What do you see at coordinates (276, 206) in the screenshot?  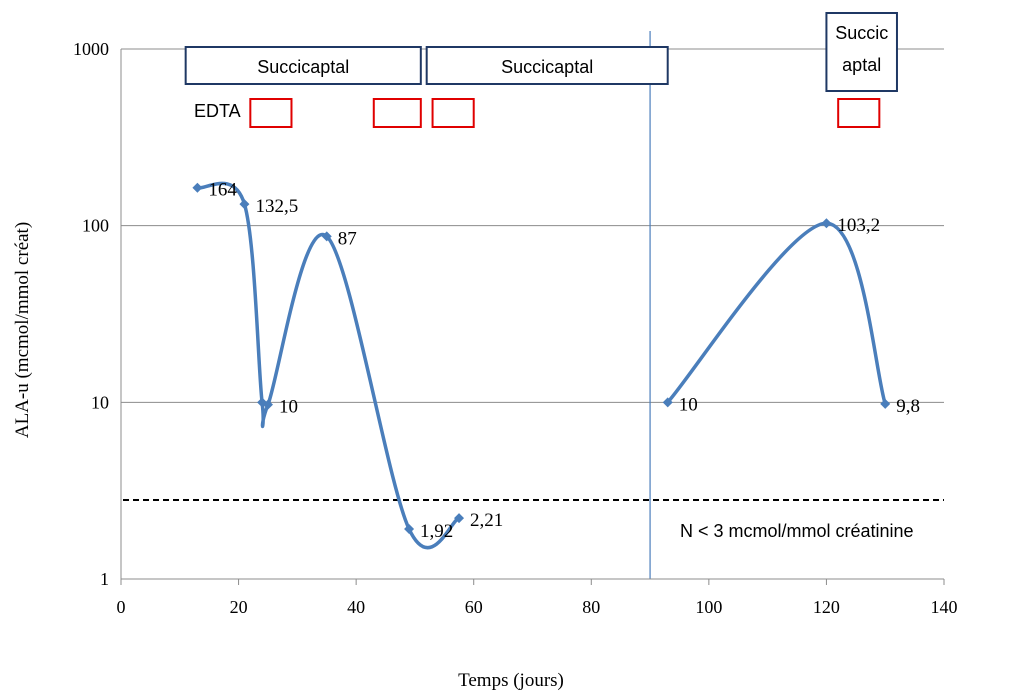 I see `data-label: 132,5` at bounding box center [276, 206].